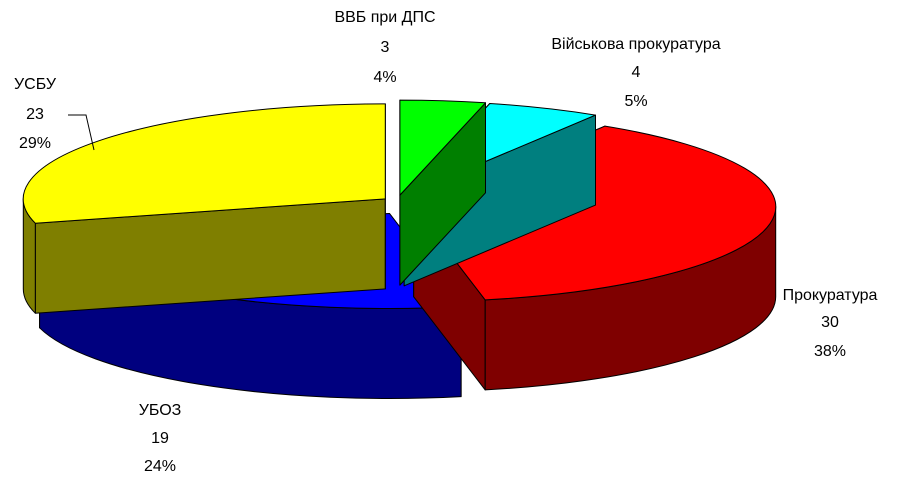 The height and width of the screenshot is (479, 898). Describe the element at coordinates (384, 77) in the screenshot. I see `percent-label: 4%` at that location.